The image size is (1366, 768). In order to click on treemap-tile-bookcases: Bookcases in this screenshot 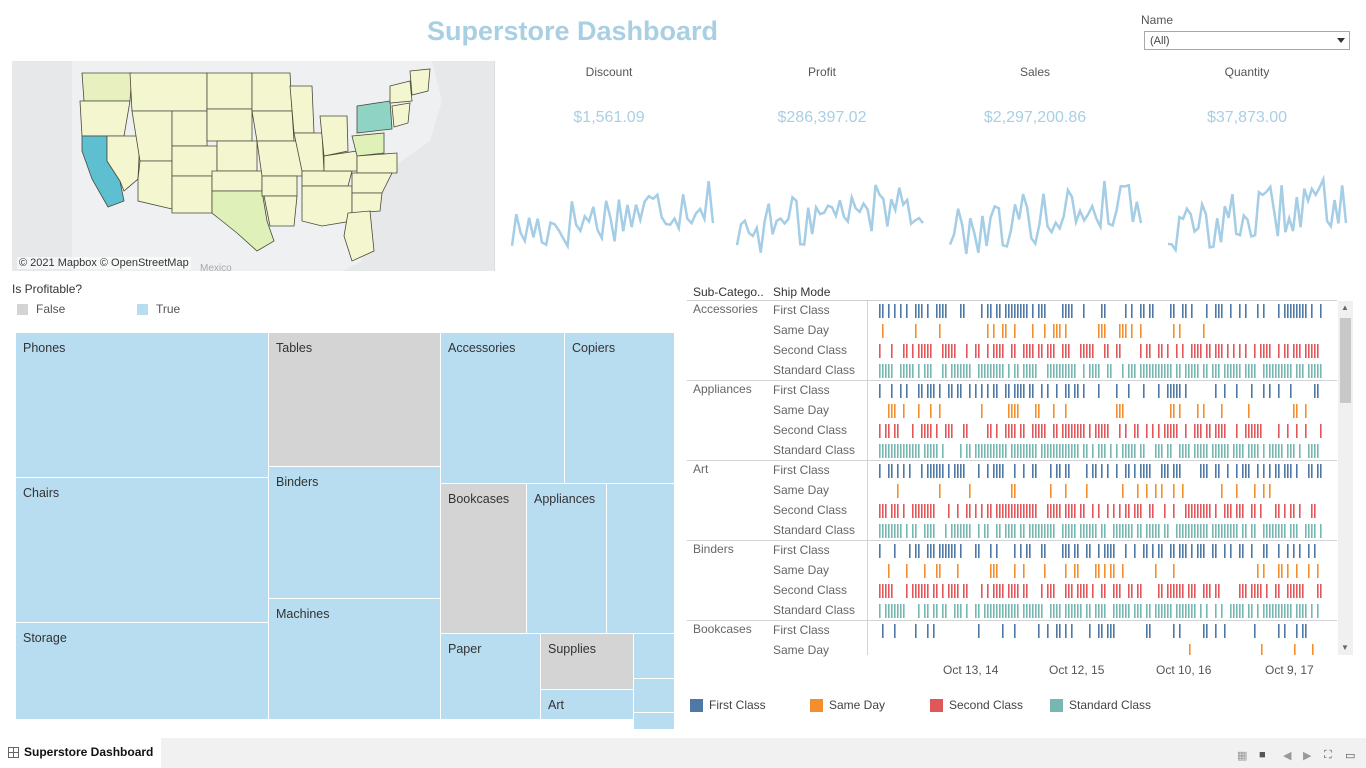, I will do `click(484, 559)`.